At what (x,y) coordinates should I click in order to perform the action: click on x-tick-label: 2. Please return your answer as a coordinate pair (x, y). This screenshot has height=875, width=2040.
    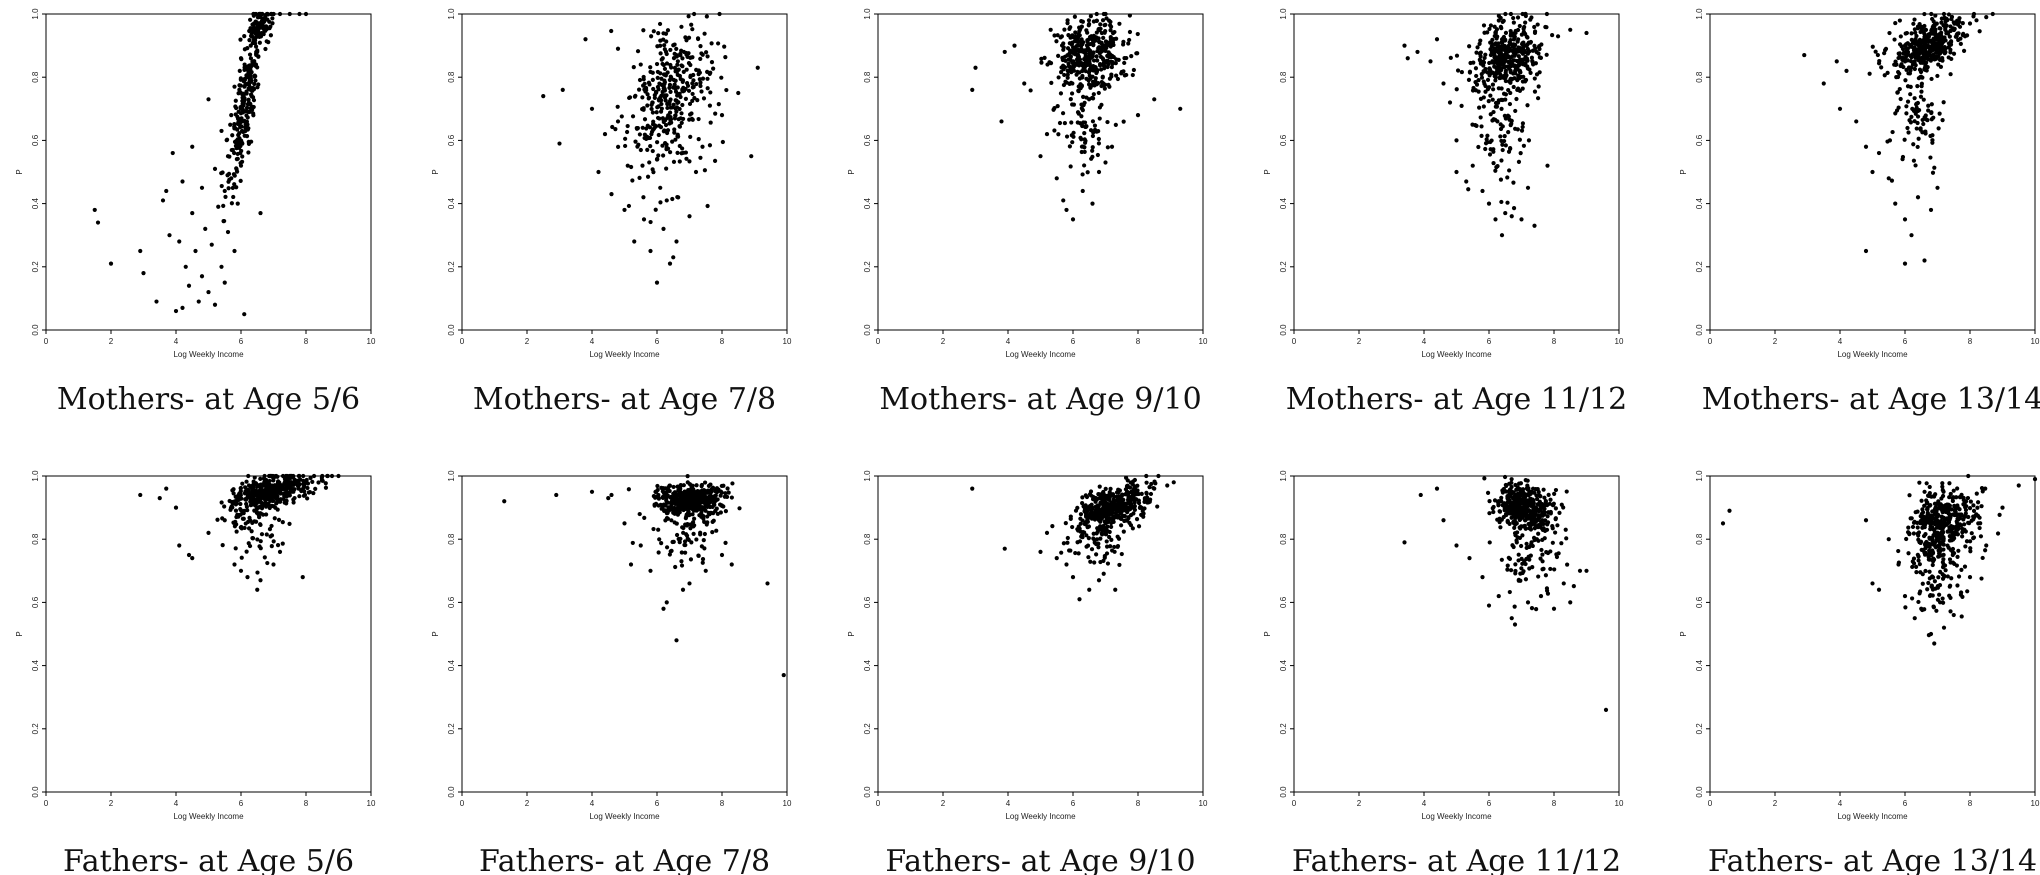
    Looking at the image, I should click on (1775, 803).